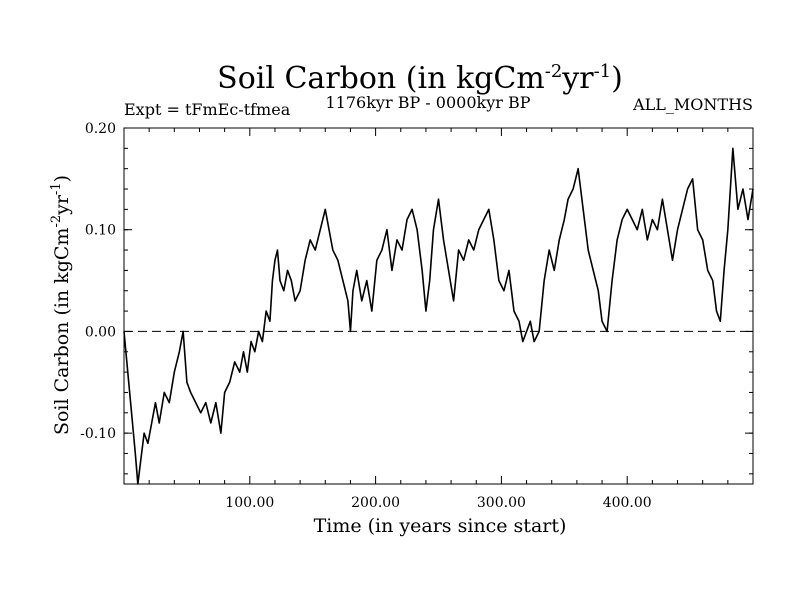 This screenshot has width=800, height=600. Describe the element at coordinates (440, 526) in the screenshot. I see `x-axis-label: Time (in years since start)` at that location.